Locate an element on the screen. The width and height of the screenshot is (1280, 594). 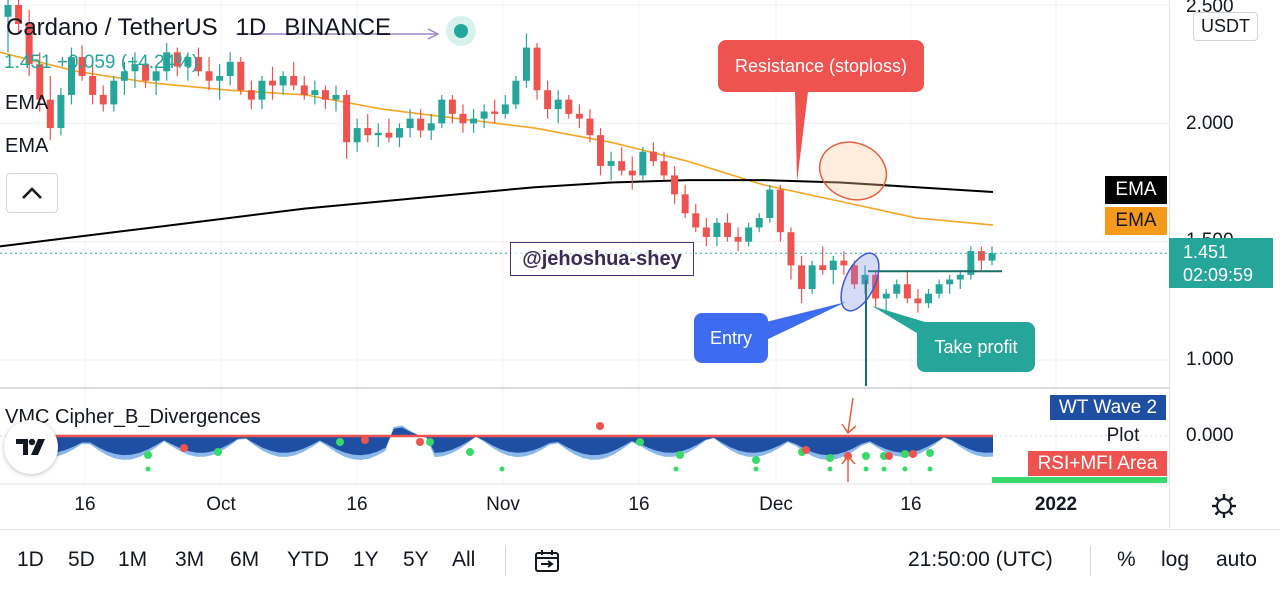
ema-legend-1: EMA is located at coordinates (27, 103).